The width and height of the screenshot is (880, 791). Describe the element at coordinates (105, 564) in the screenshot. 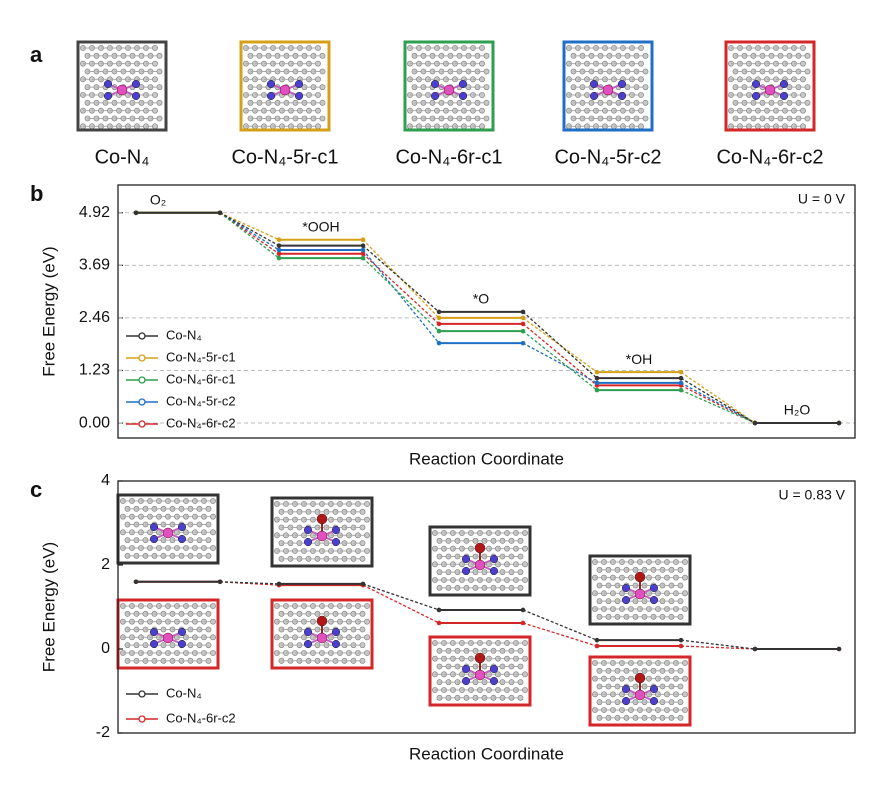

I see `y-tick-label: 2` at that location.